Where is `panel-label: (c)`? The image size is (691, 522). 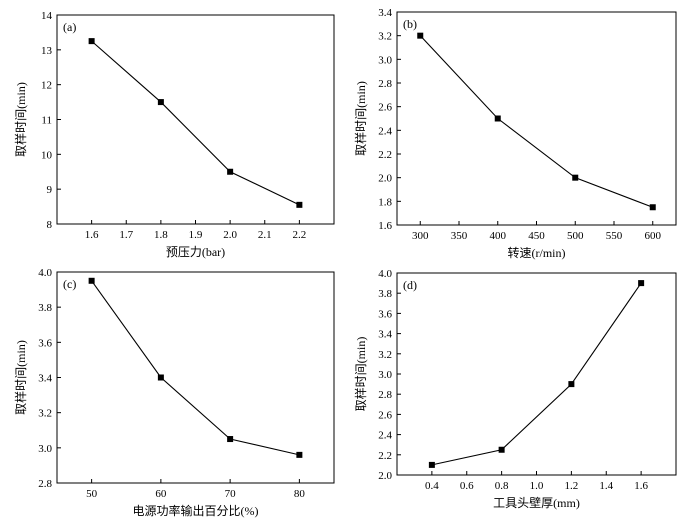 panel-label: (c) is located at coordinates (69, 284).